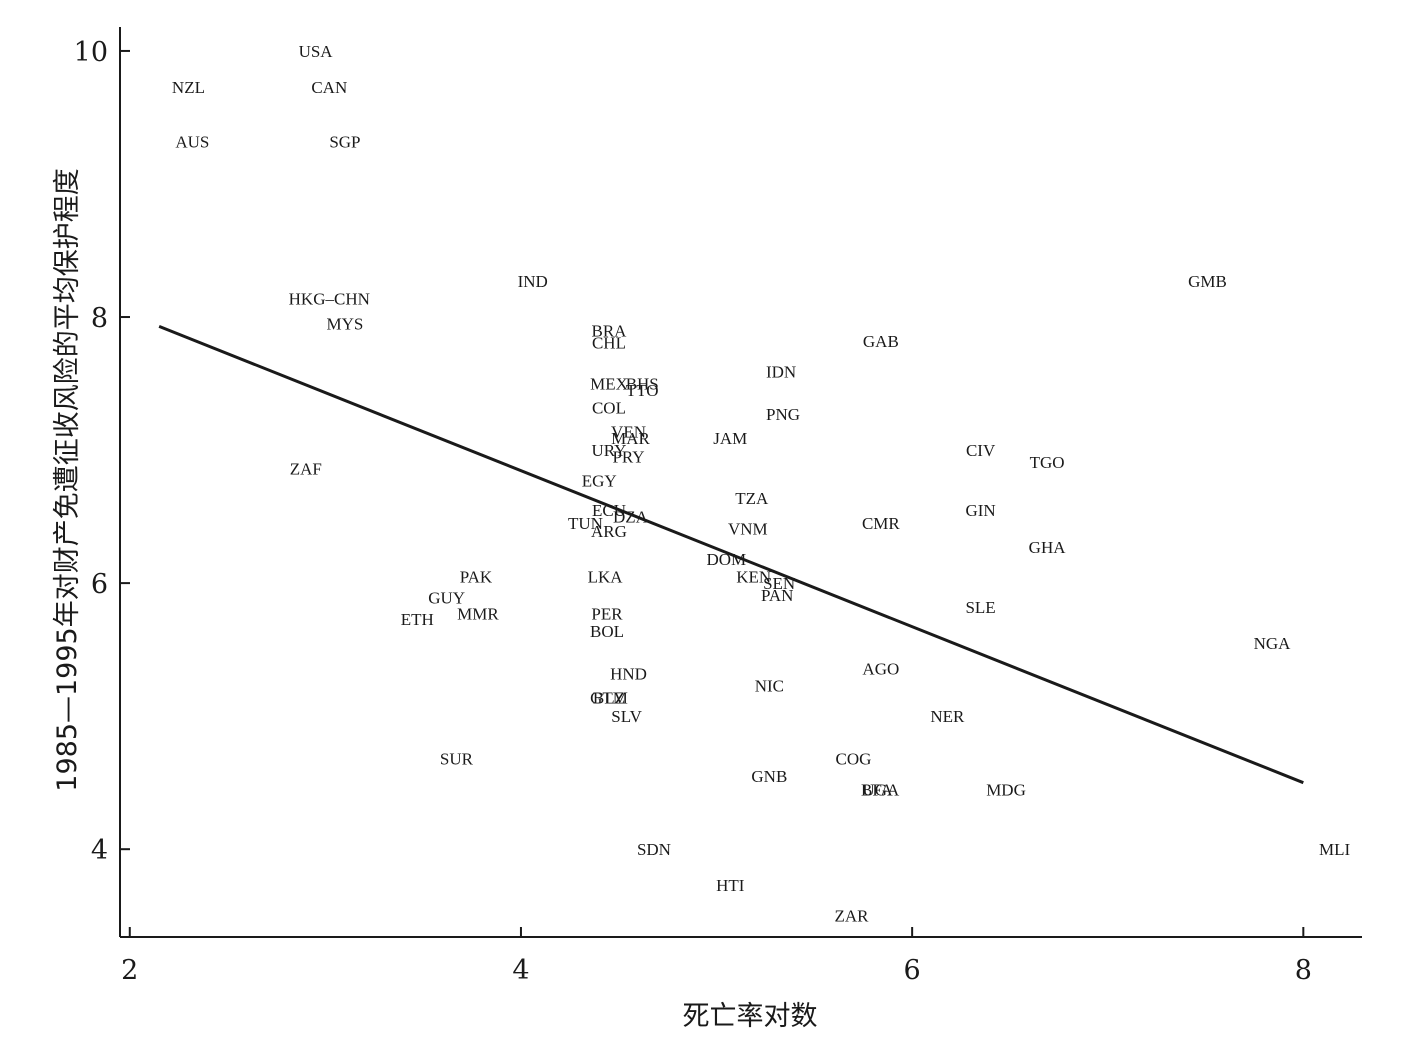 The height and width of the screenshot is (1042, 1410). I want to click on point-label: AUS, so click(192, 141).